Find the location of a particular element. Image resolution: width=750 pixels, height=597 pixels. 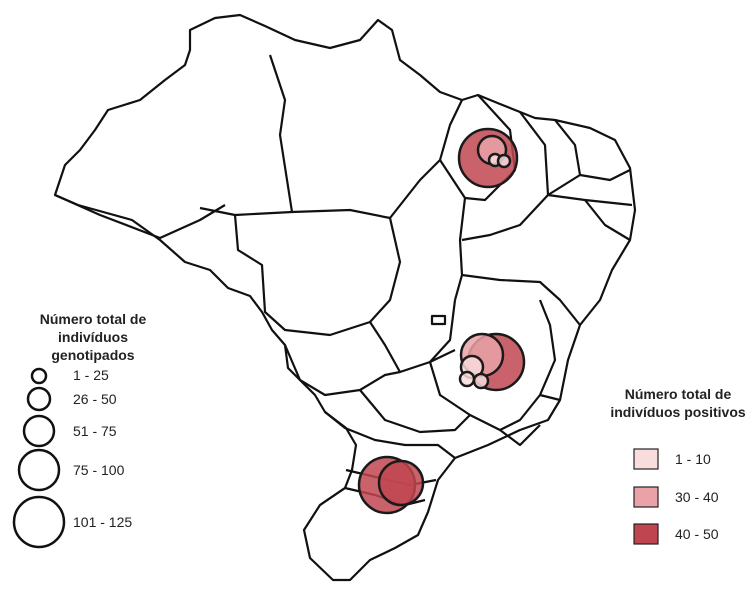

marker-southeast-small-b is located at coordinates (481, 381).